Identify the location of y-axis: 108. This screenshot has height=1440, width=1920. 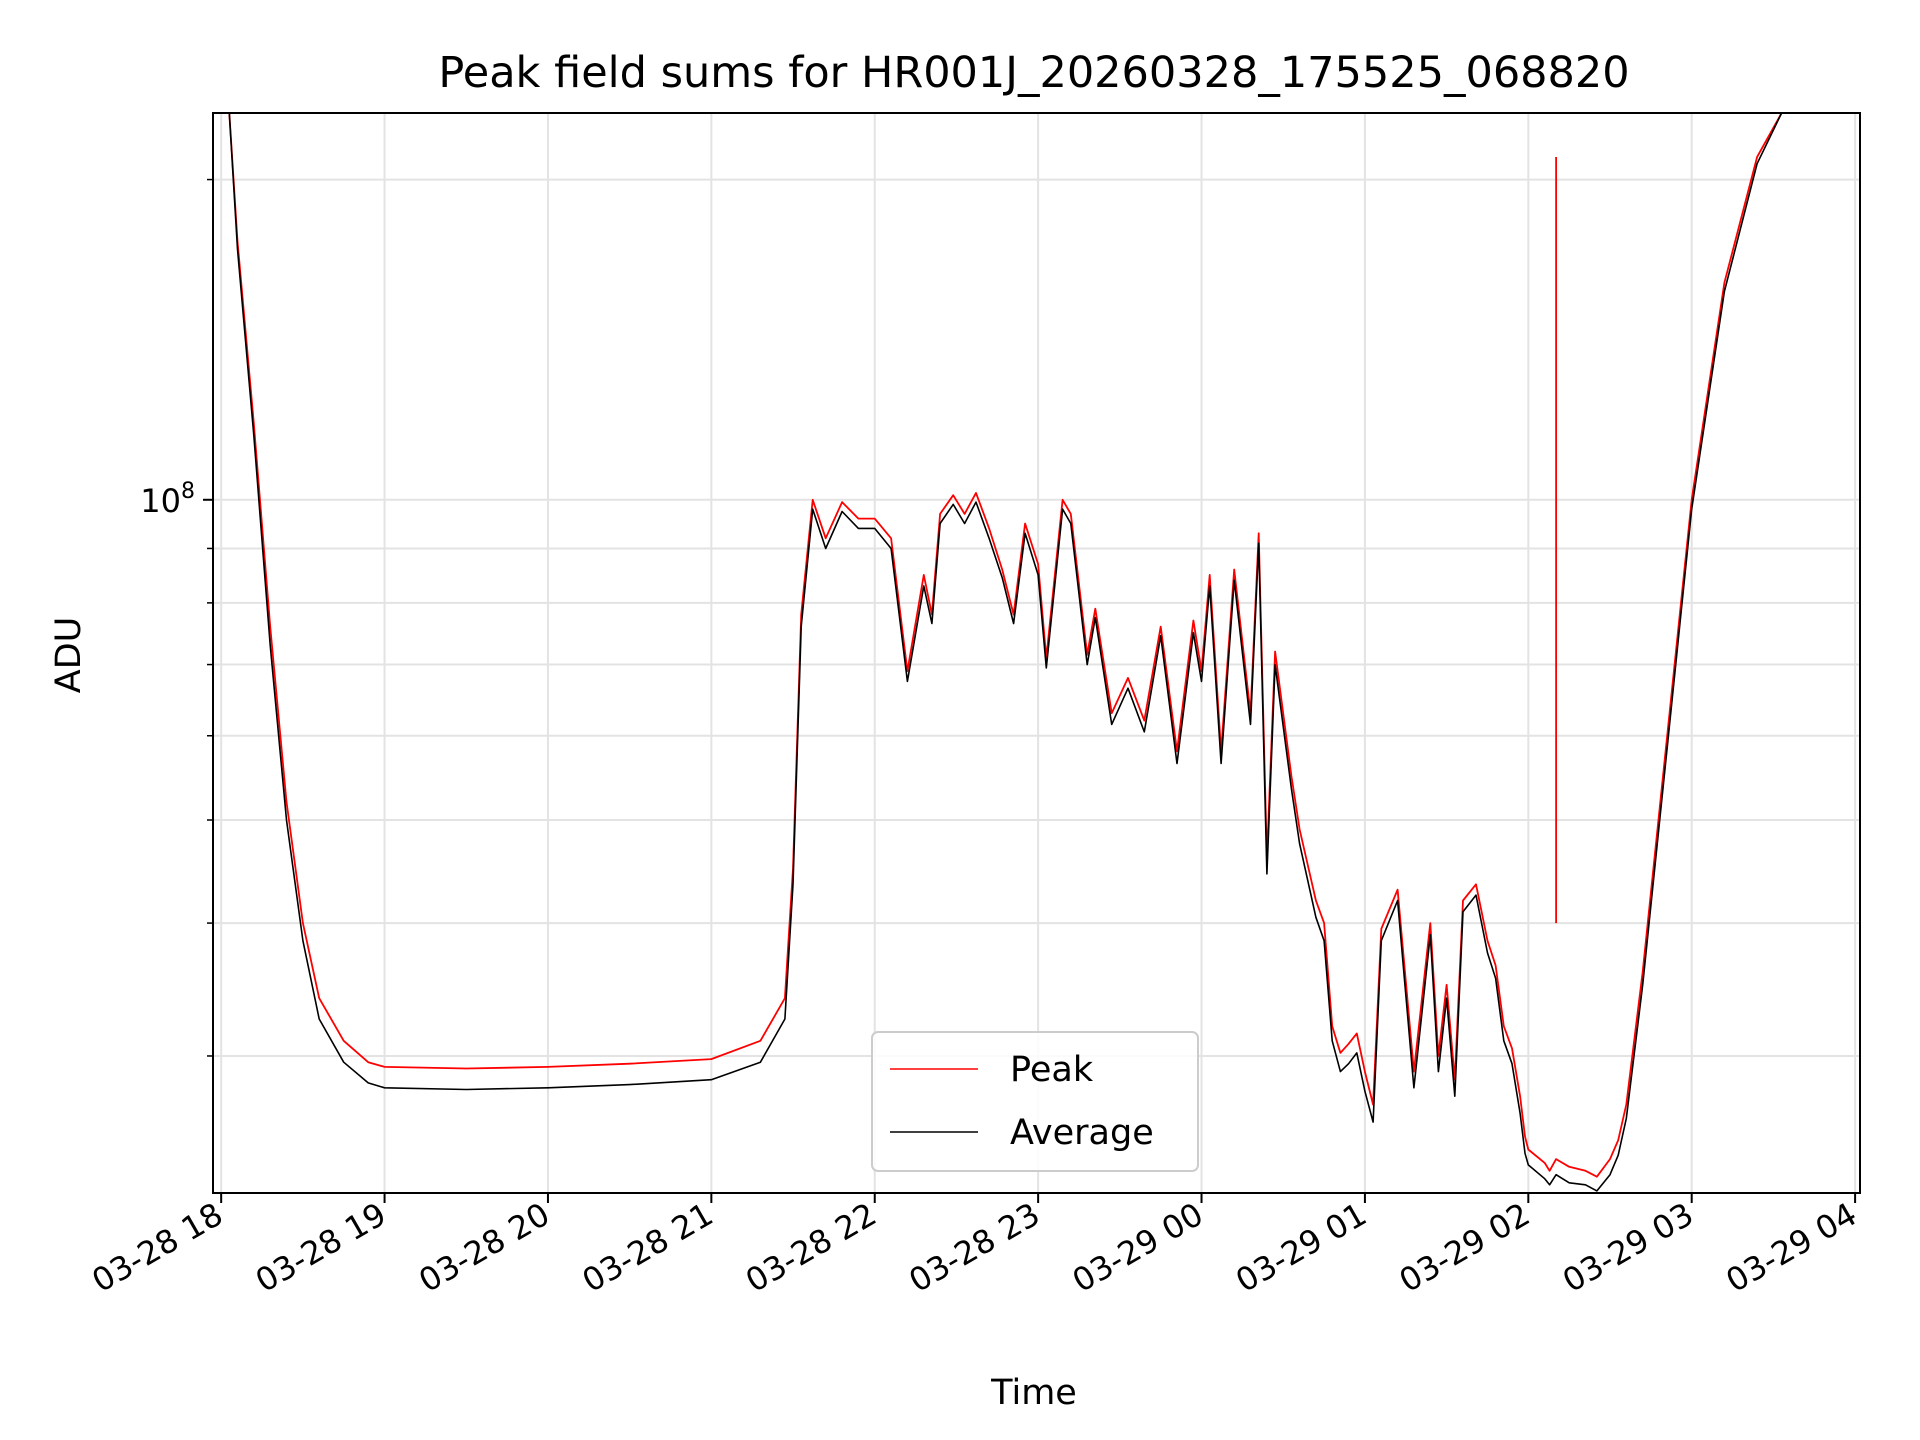
(176, 617).